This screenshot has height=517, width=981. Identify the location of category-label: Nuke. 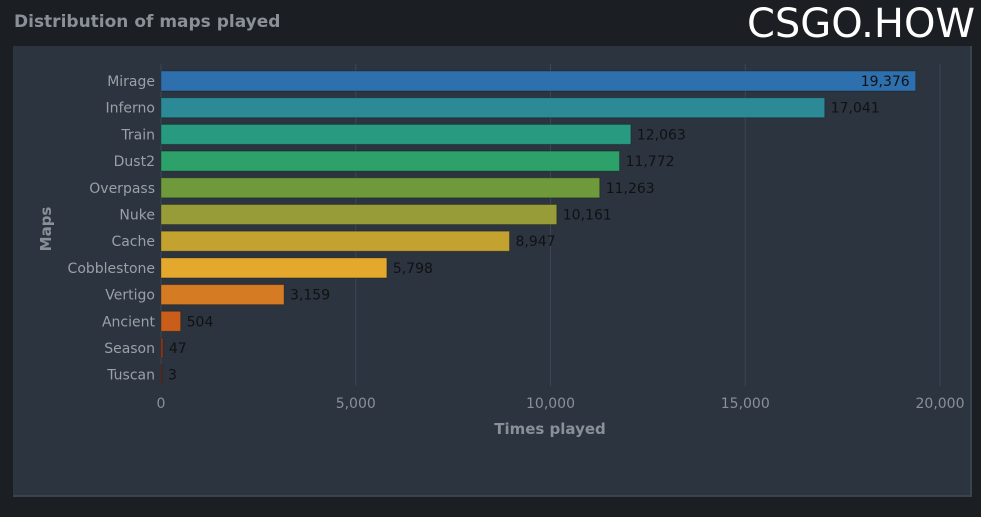
(137, 216).